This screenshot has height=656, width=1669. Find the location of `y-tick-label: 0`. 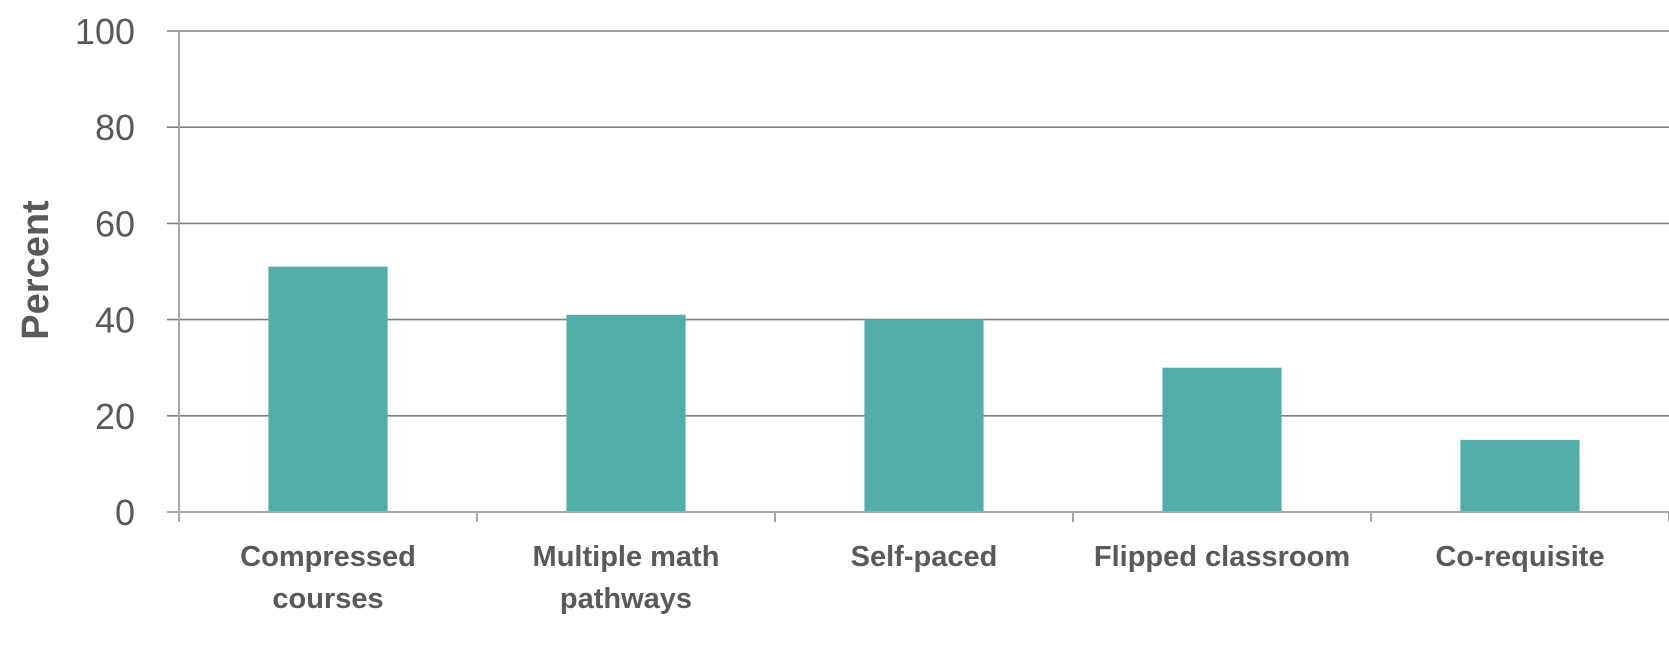

y-tick-label: 0 is located at coordinates (125, 512).